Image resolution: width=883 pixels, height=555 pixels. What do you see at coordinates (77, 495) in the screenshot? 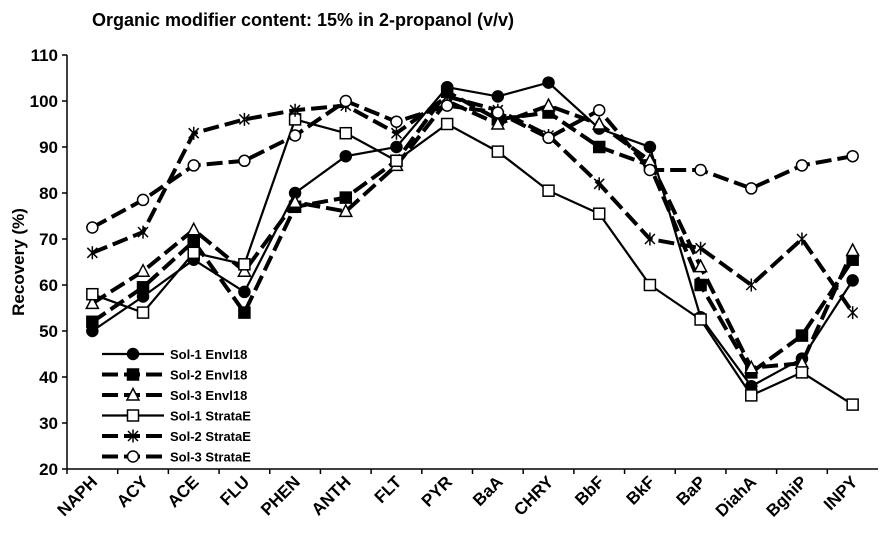
I see `x-tick-label: NAPH` at bounding box center [77, 495].